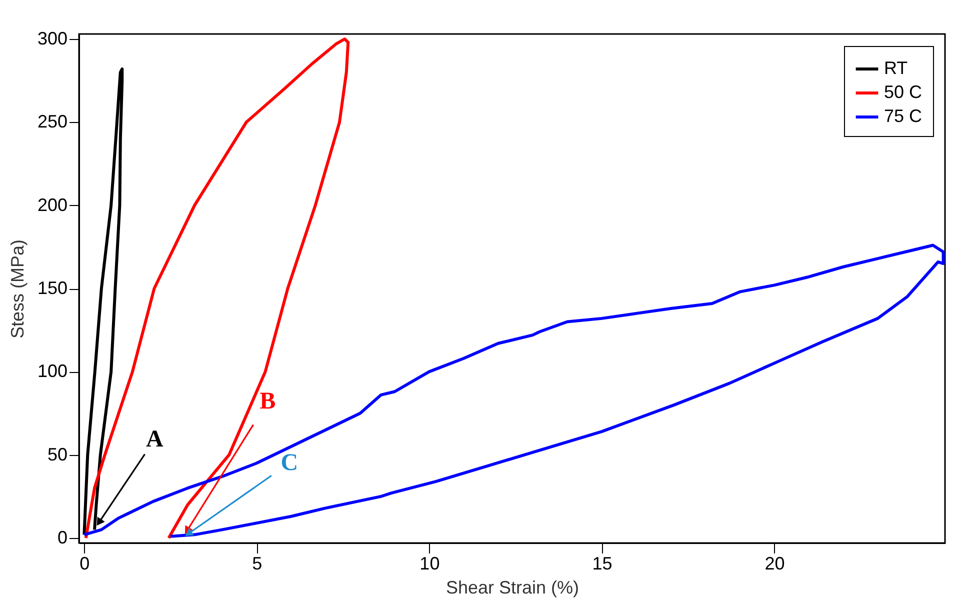 The image size is (955, 605). What do you see at coordinates (17, 289) in the screenshot?
I see `y-axis-title: Stess (MPa)` at bounding box center [17, 289].